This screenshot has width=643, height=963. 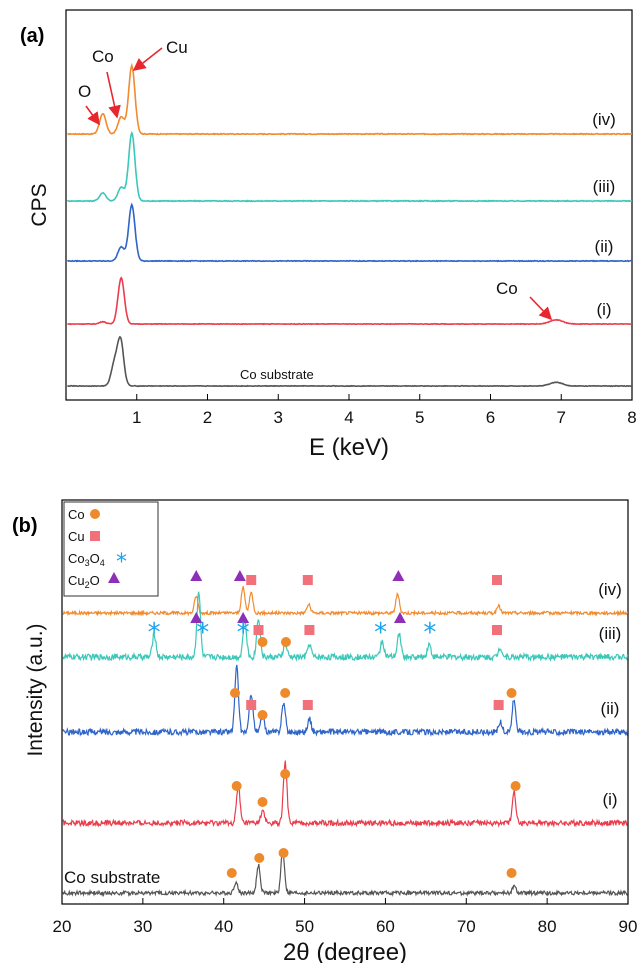 I want to click on x-axis-title-b: 2θ (degree), so click(x=345, y=951).